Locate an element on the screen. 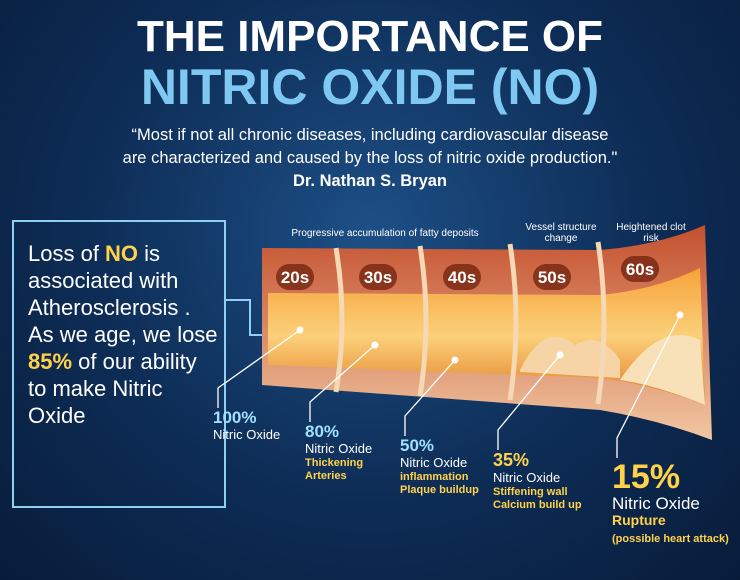 Image resolution: width=740 pixels, height=580 pixels. stage-note: inflammation is located at coordinates (434, 477).